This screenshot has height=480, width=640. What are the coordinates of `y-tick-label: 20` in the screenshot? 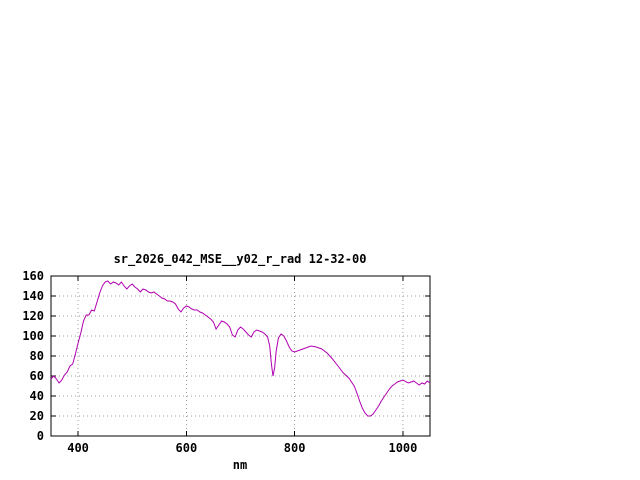 It's located at (37, 416).